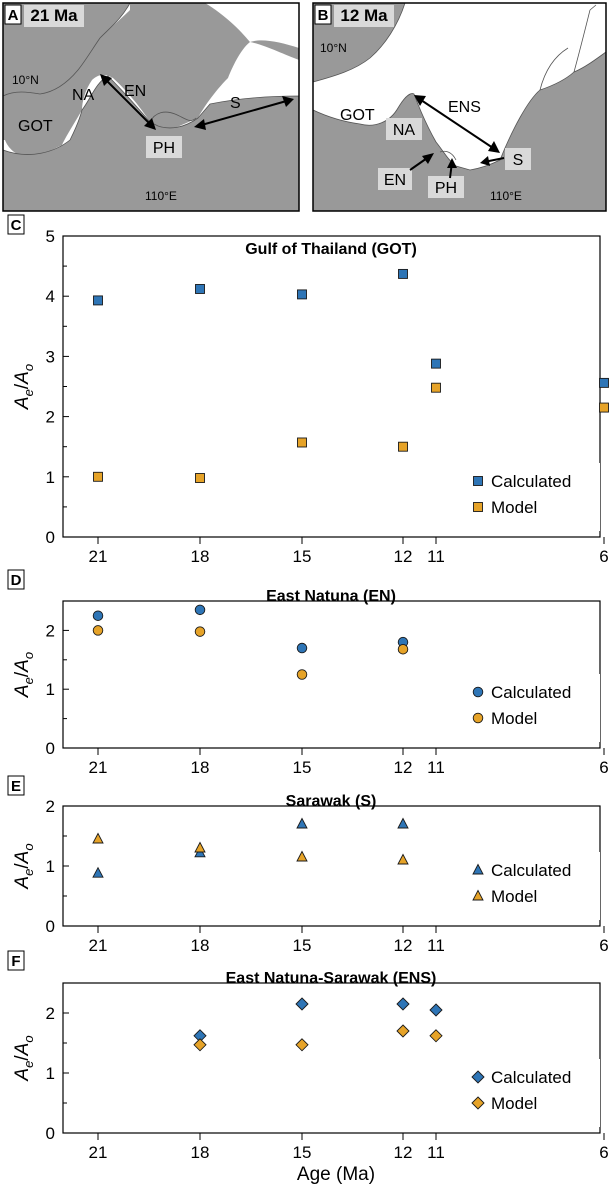 The height and width of the screenshot is (1193, 609). Describe the element at coordinates (83, 95) in the screenshot. I see `map-a-na: NA` at that location.